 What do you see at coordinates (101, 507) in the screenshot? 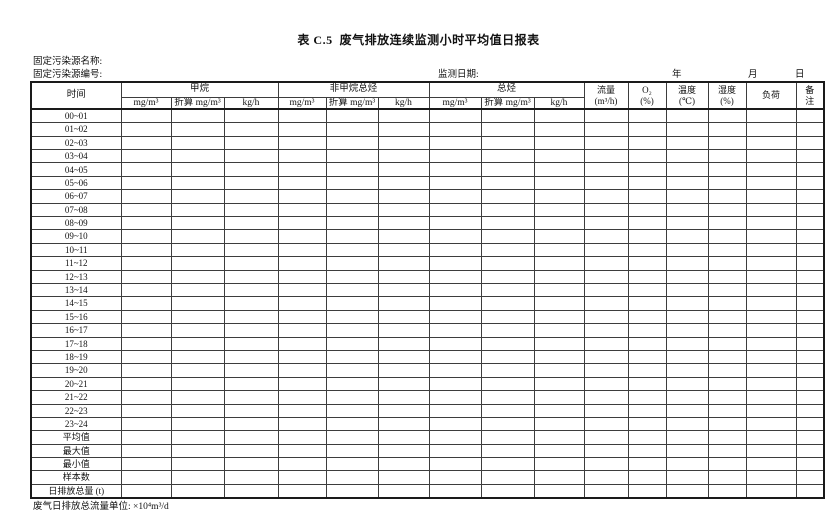
I see `footer-unit-note: 废气日排放总流量单位: ×10⁴m³/d` at bounding box center [101, 507].